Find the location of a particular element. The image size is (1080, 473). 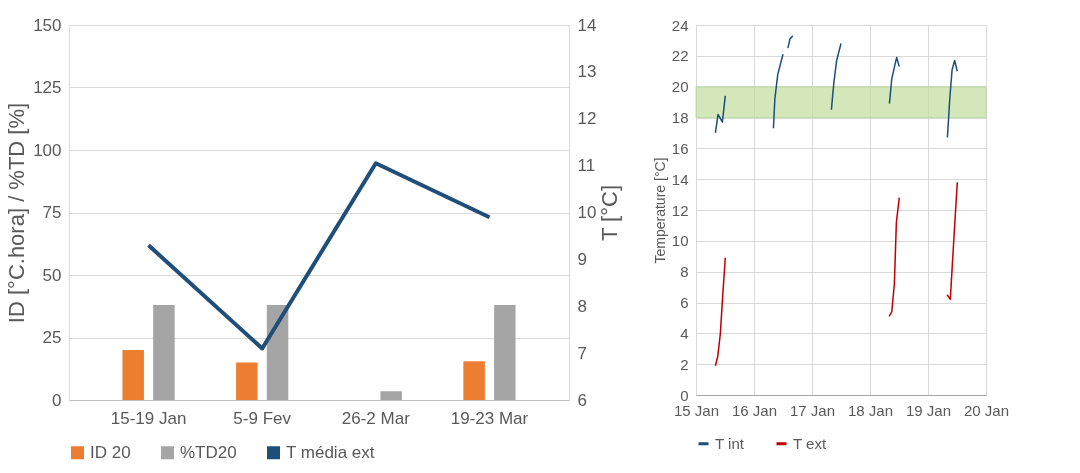

x-tick-label: 15 Jan is located at coordinates (696, 410).